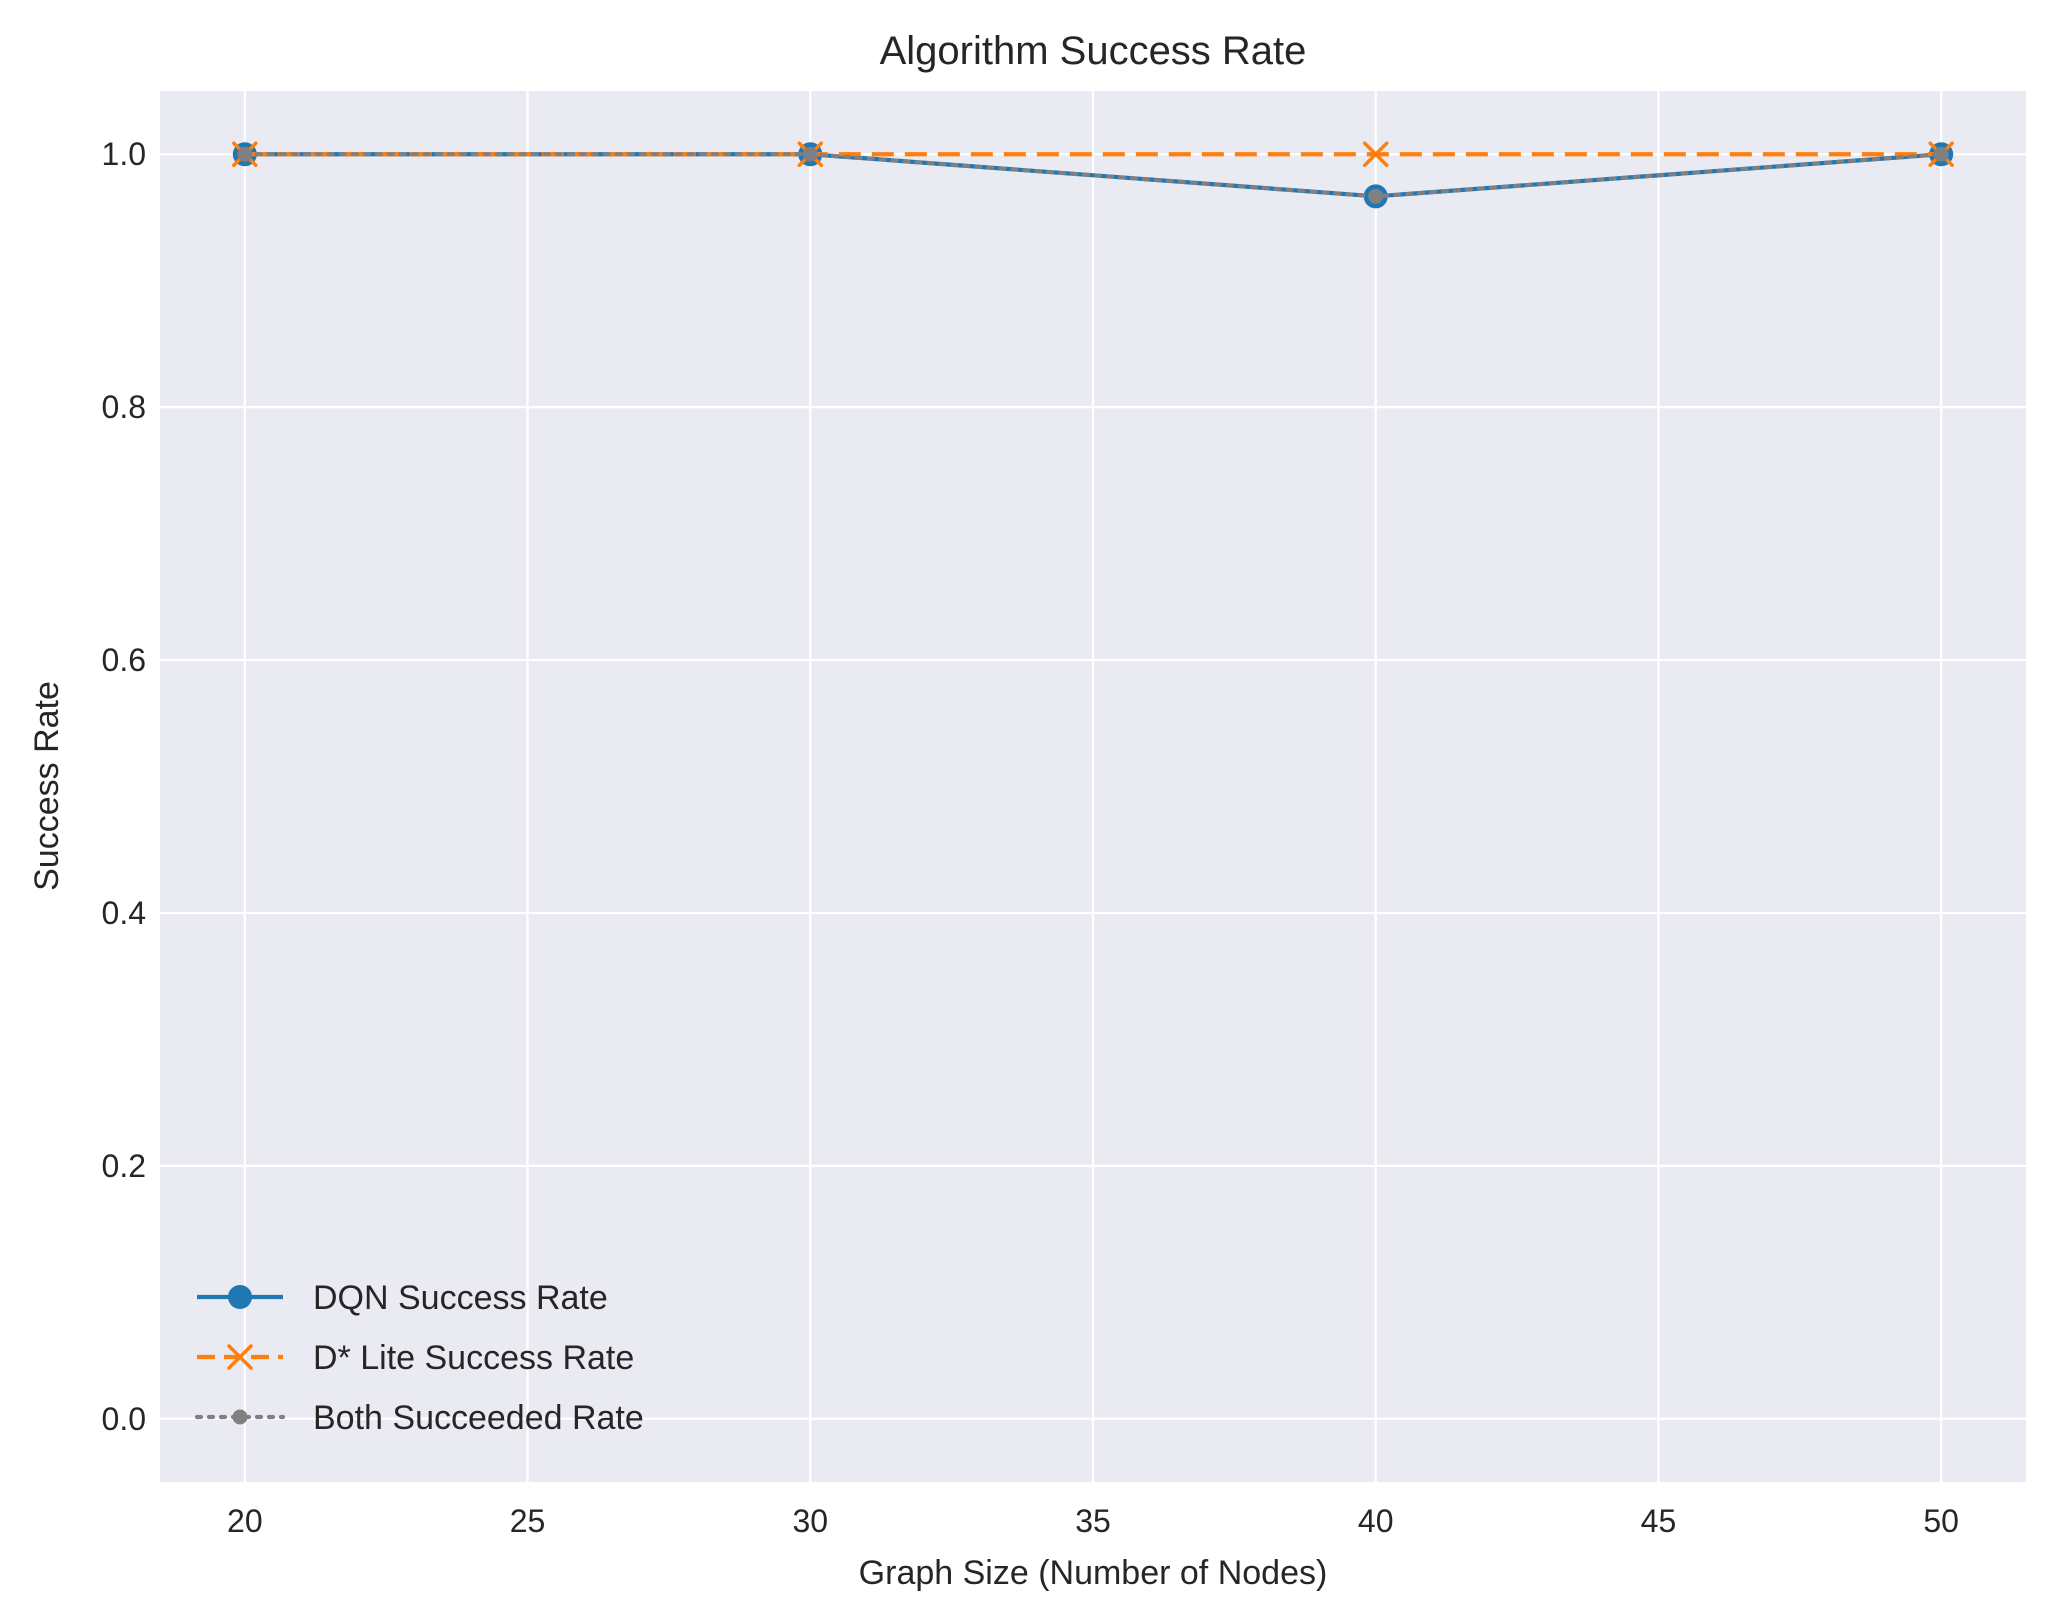 The width and height of the screenshot is (2049, 1618). Describe the element at coordinates (473, 1358) in the screenshot. I see `legend-label: D* Lite Success Rate` at that location.